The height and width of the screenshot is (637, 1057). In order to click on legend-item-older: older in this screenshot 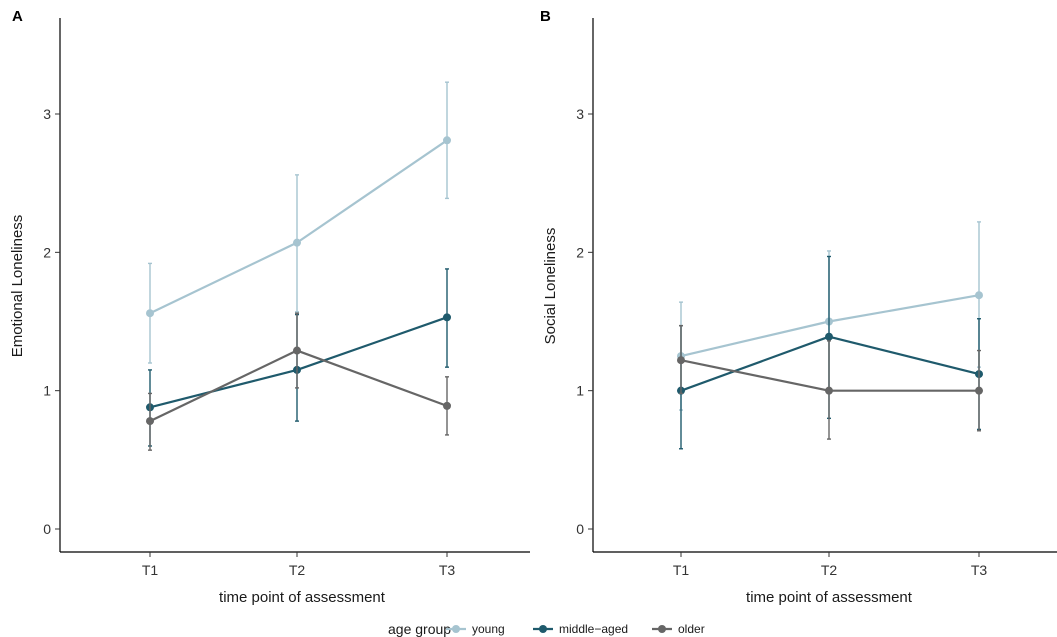, I will do `click(678, 629)`.